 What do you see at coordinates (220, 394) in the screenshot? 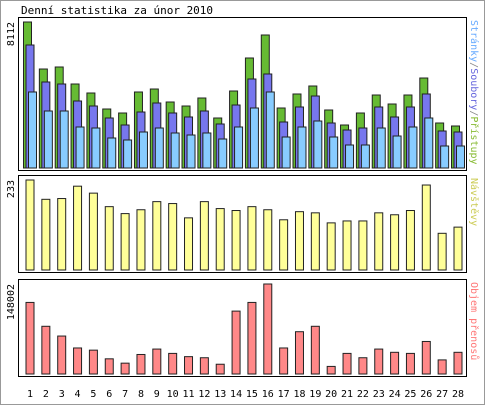
I see `x-tick-label: 13` at bounding box center [220, 394].